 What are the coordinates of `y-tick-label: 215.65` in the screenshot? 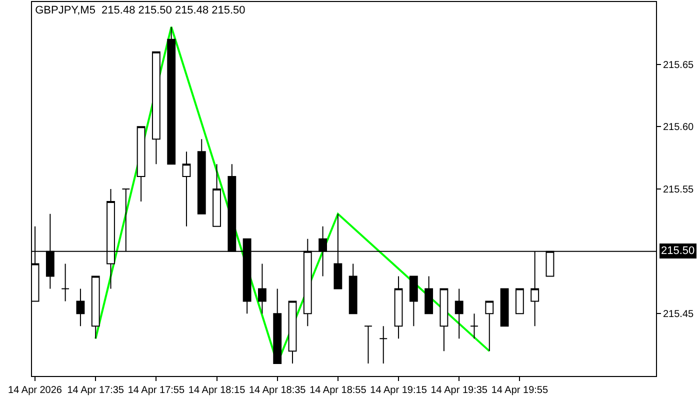 It's located at (678, 65).